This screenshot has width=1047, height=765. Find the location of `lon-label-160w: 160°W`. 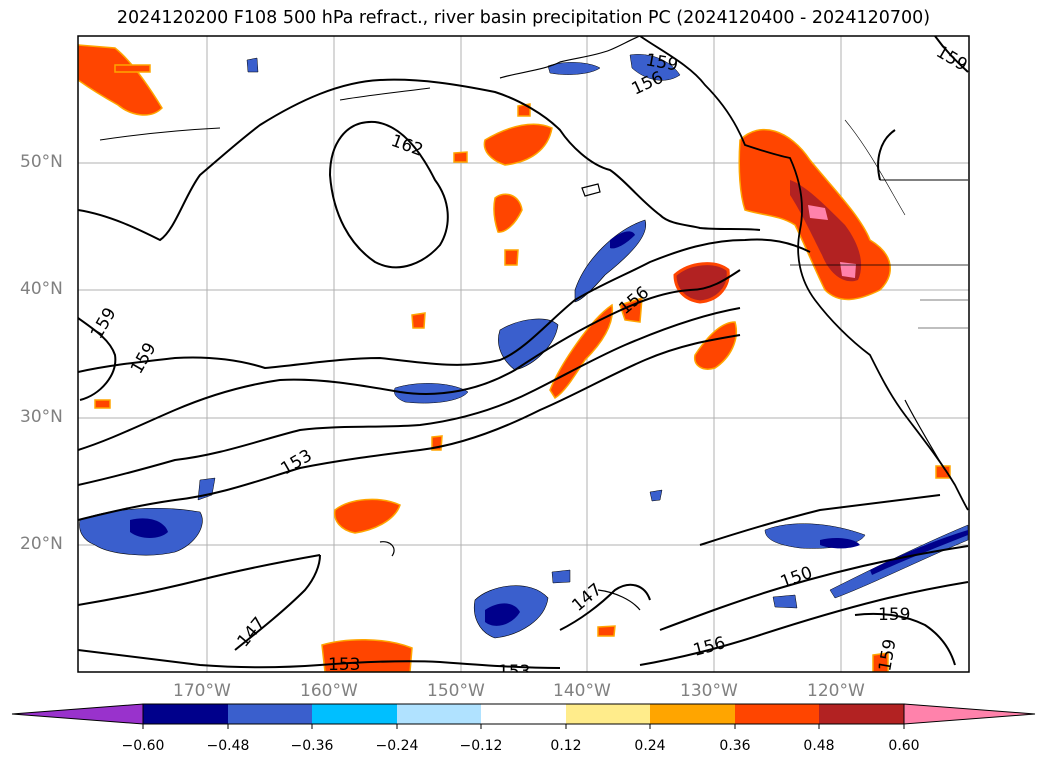

lon-label-160w: 160°W is located at coordinates (329, 691).